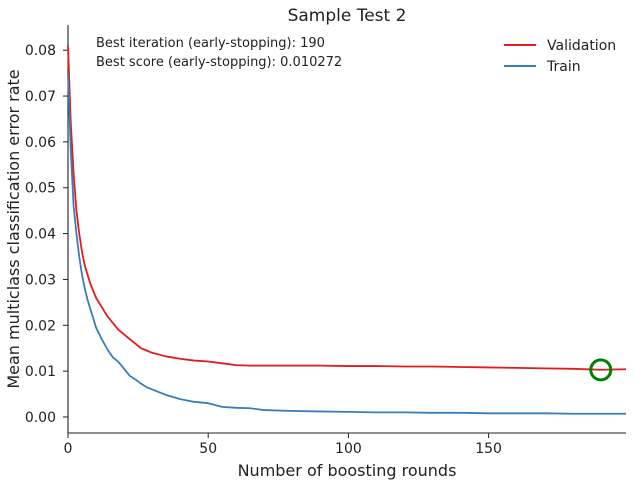  Describe the element at coordinates (219, 62) in the screenshot. I see `best-score-annotation: Best score (early-stopping): 0.010272` at that location.